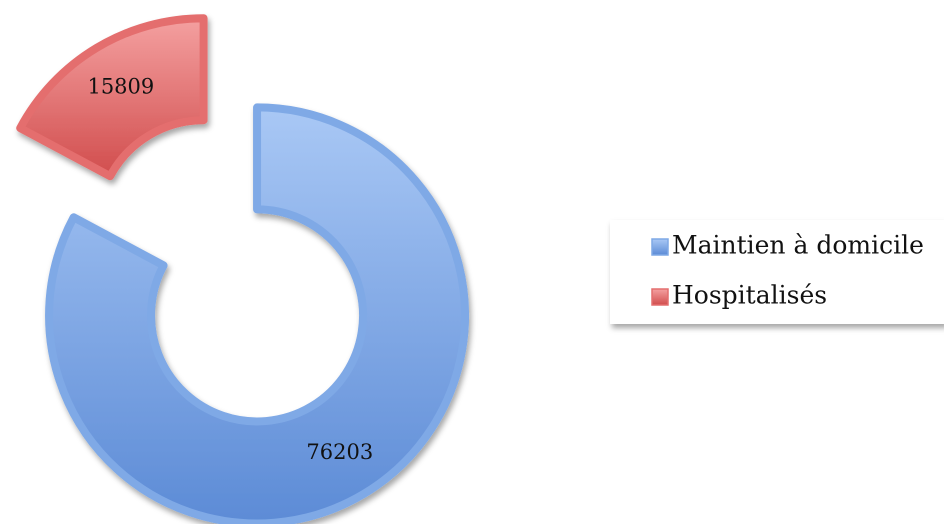 Image resolution: width=944 pixels, height=528 pixels. Describe the element at coordinates (749, 295) in the screenshot. I see `legend-label: Hospitalisés` at that location.